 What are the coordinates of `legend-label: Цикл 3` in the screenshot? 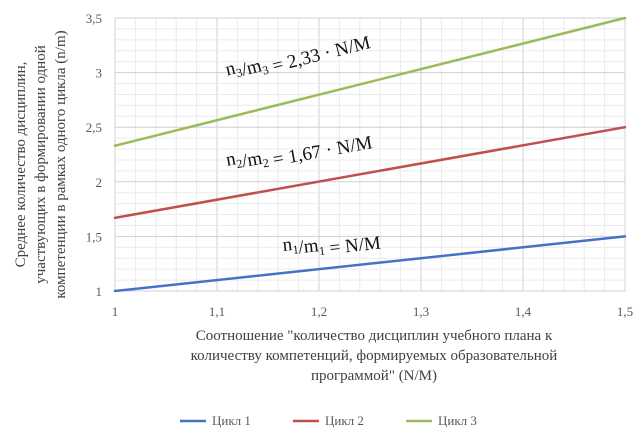 It's located at (457, 420).